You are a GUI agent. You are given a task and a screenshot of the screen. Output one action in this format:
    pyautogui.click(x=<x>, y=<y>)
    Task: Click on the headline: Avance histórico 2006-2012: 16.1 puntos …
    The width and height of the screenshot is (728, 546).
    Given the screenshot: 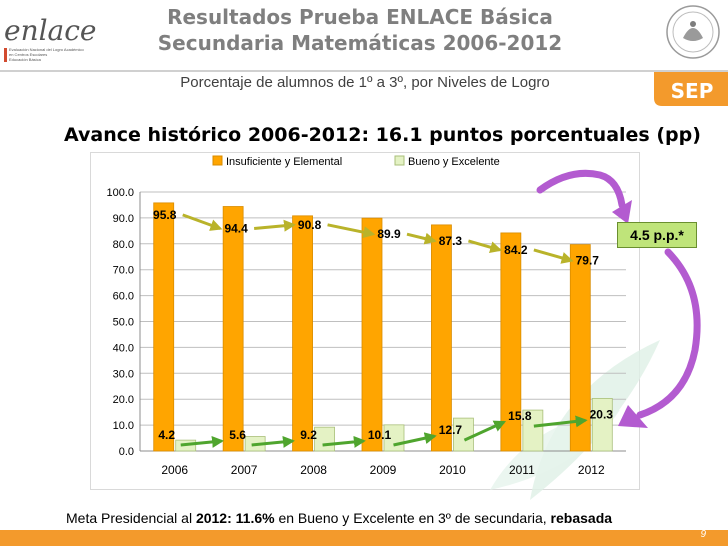 What is the action you would take?
    pyautogui.click(x=382, y=135)
    